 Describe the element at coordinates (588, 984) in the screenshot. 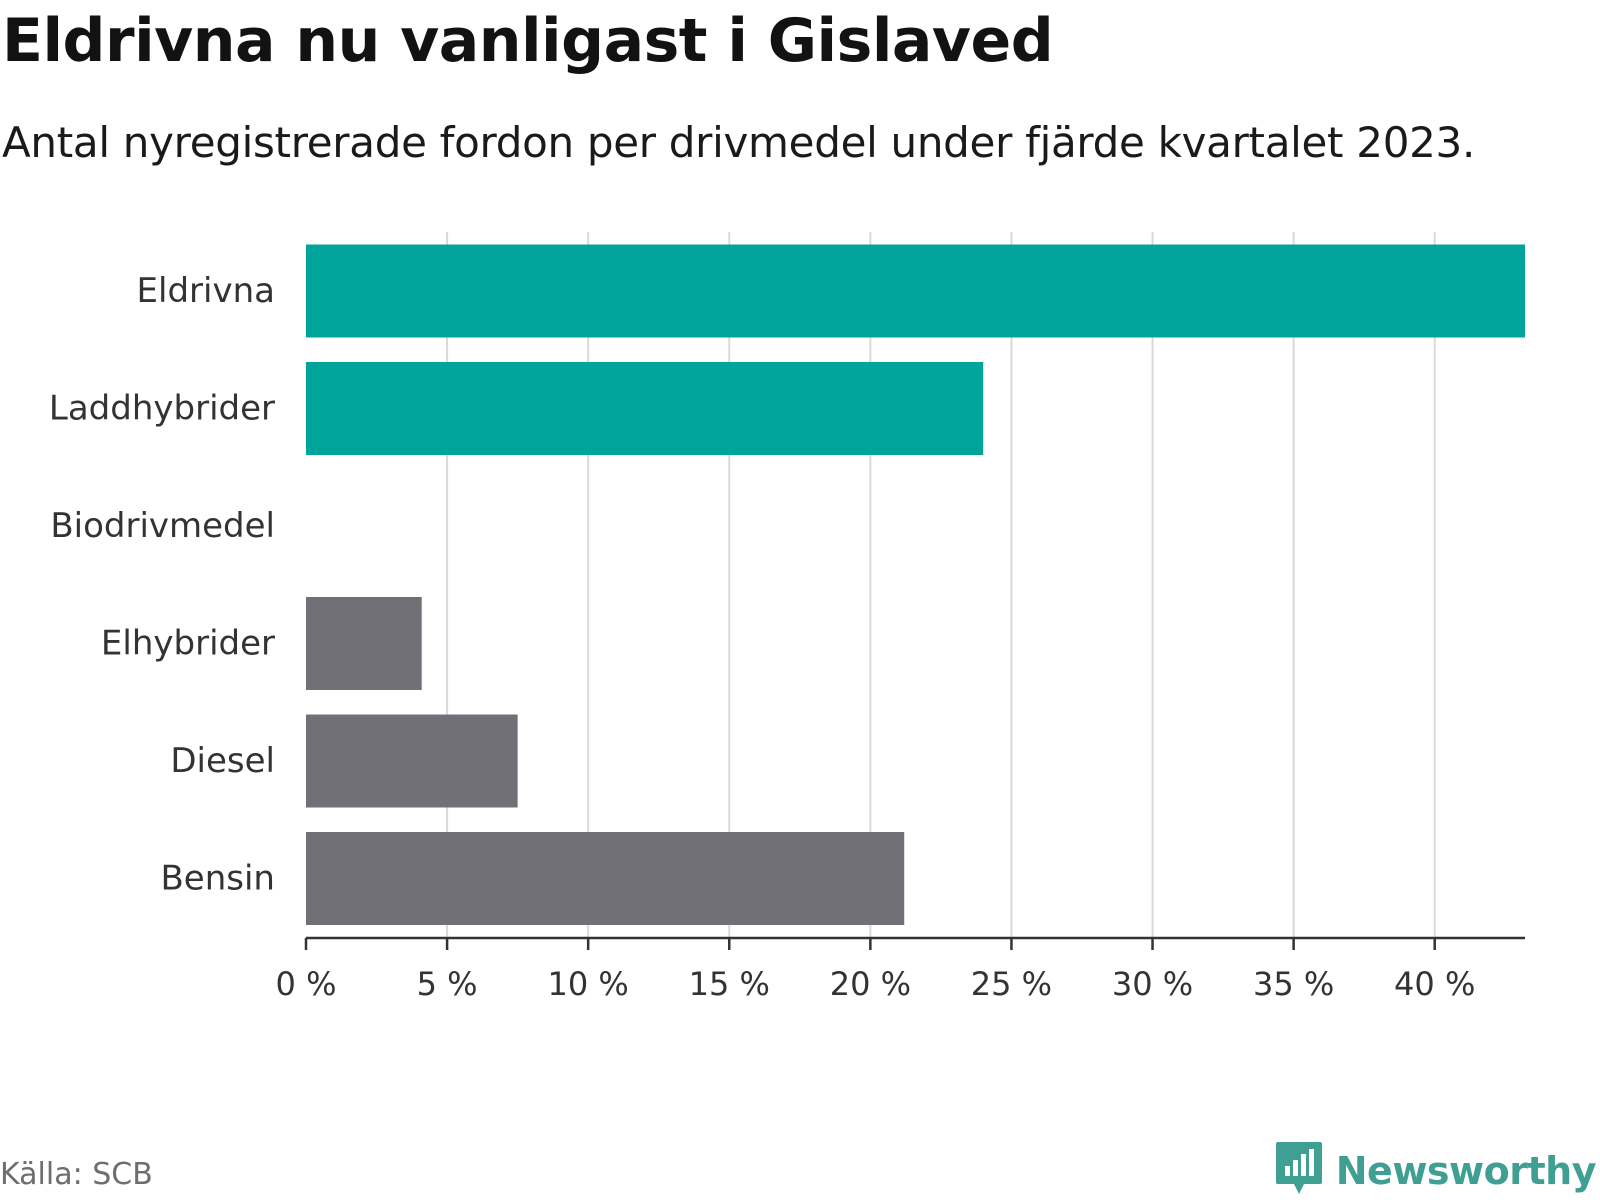

I see `x-tick-label-10: 10 %` at that location.